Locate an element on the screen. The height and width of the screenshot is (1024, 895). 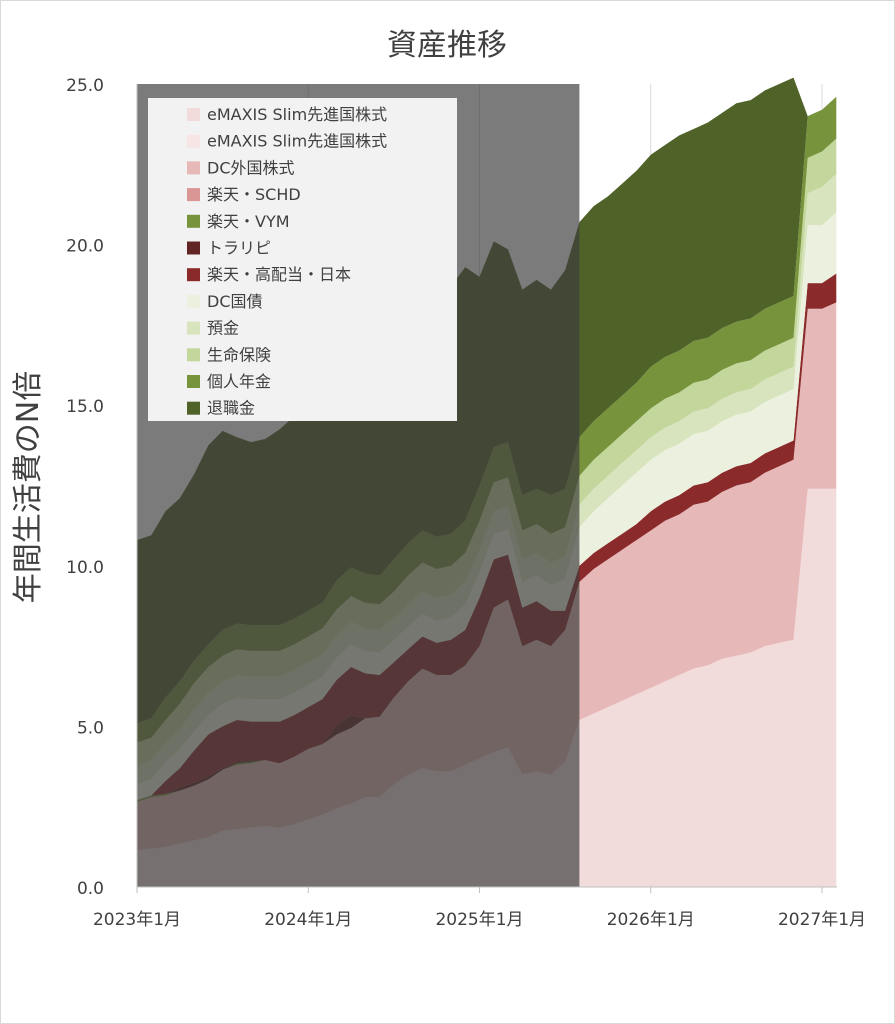
y-tick-label: 5.0 is located at coordinates (90, 728).